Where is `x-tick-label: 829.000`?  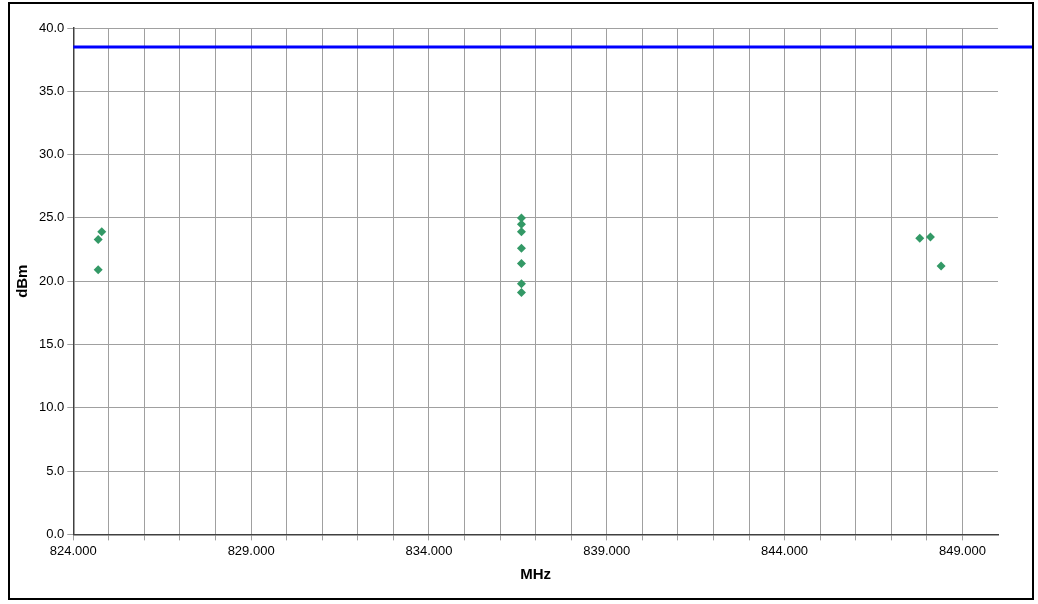
x-tick-label: 829.000 is located at coordinates (251, 550).